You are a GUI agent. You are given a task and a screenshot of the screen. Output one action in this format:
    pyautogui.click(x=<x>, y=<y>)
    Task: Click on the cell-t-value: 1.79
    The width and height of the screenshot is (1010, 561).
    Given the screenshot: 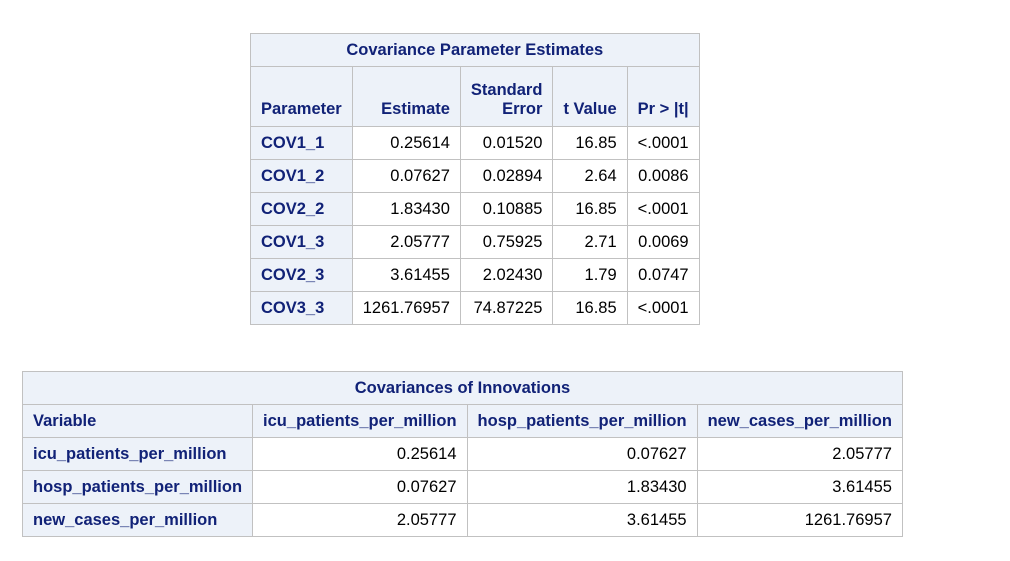 What is the action you would take?
    pyautogui.click(x=590, y=275)
    